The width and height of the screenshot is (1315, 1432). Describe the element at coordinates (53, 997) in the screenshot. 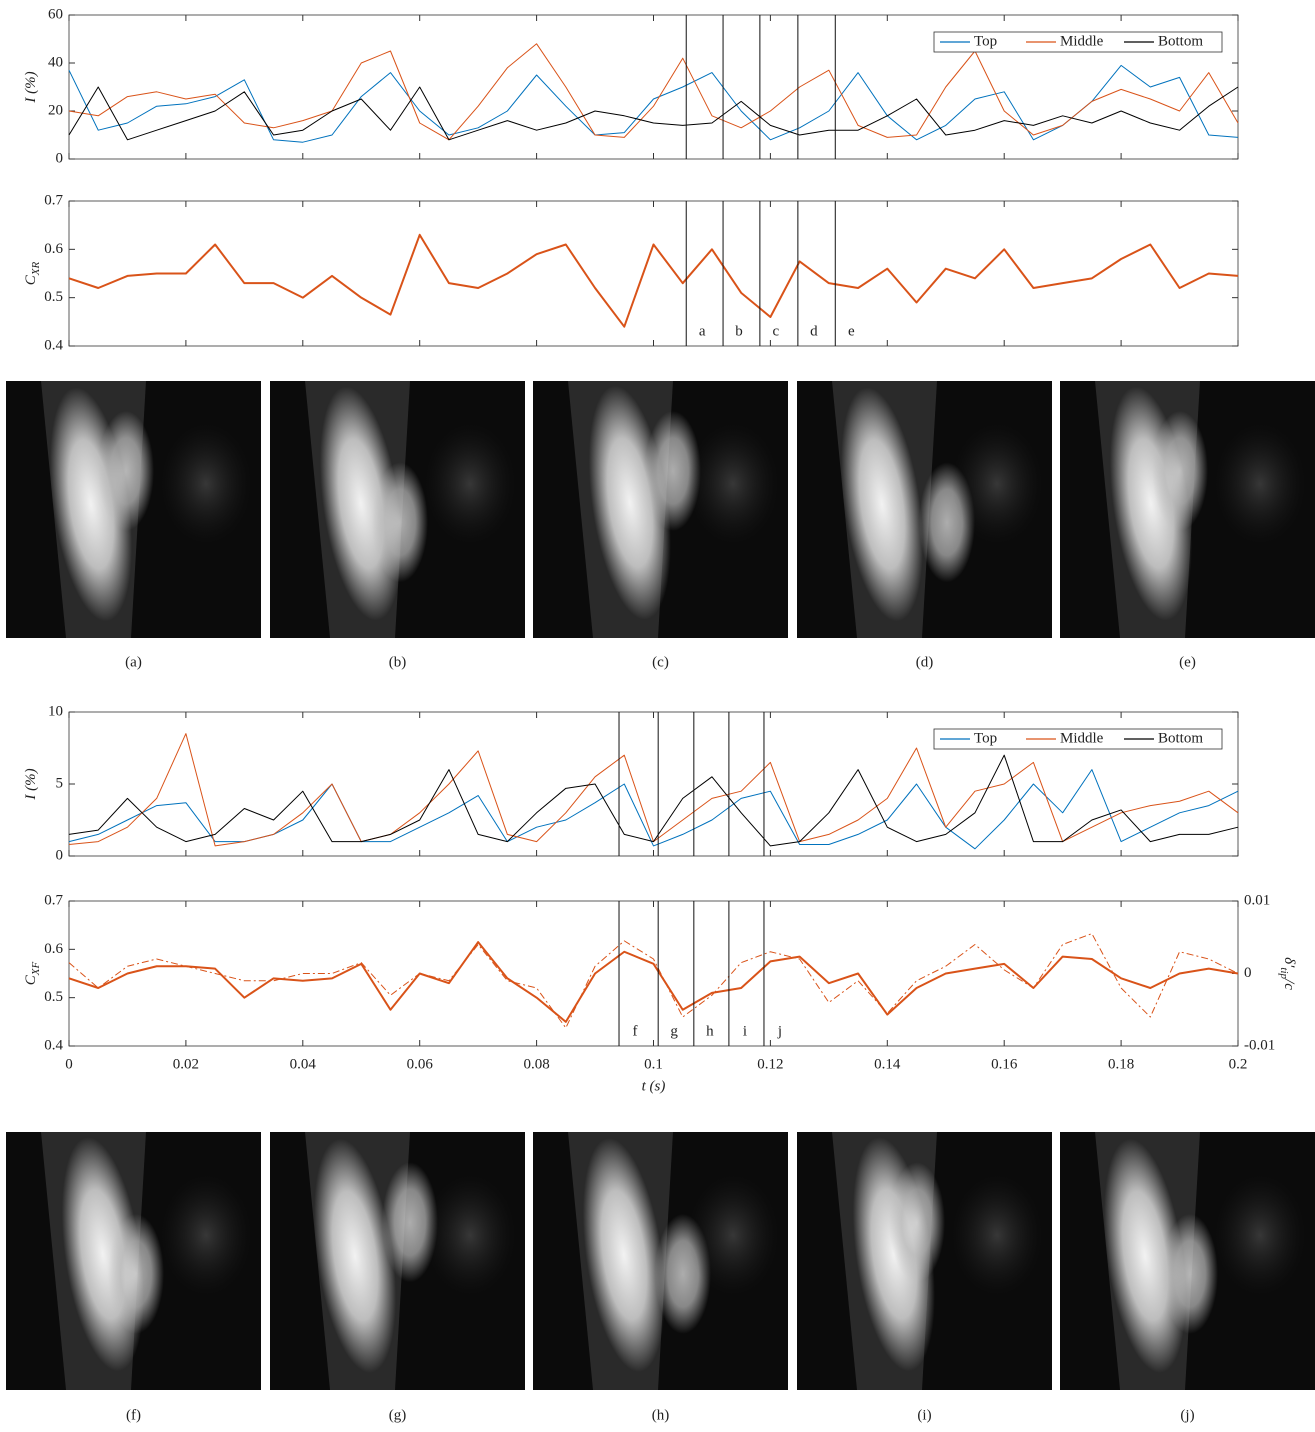

I see `y-tick-label: 0.5` at that location.